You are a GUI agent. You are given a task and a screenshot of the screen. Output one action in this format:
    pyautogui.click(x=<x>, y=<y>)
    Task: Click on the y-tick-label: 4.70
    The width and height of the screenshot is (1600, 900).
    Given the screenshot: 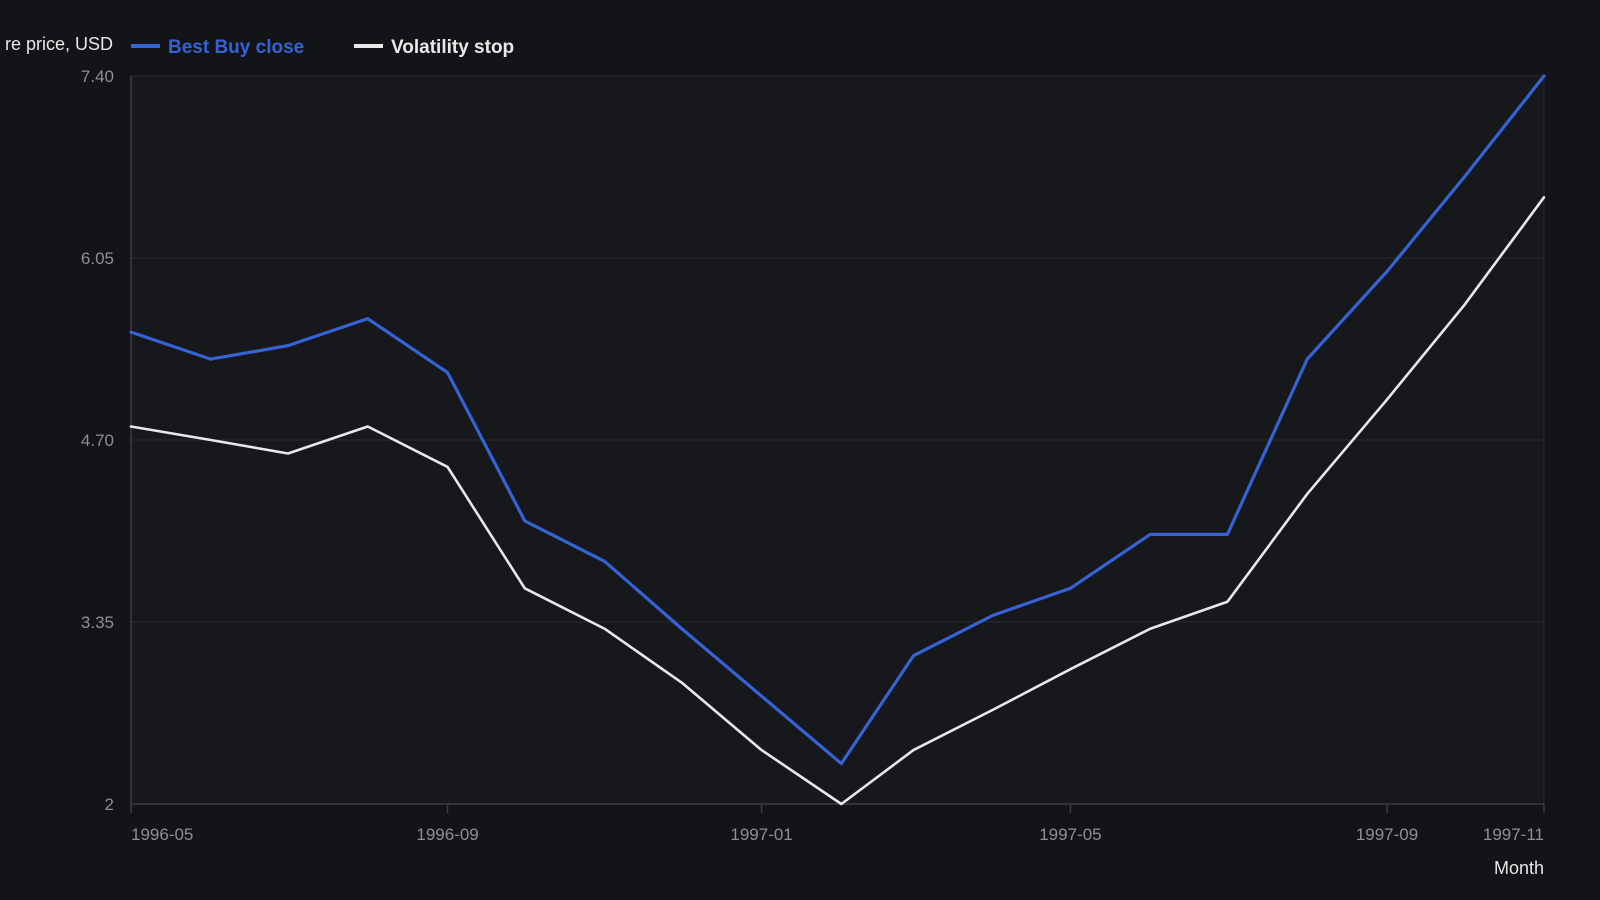 What is the action you would take?
    pyautogui.click(x=97, y=440)
    